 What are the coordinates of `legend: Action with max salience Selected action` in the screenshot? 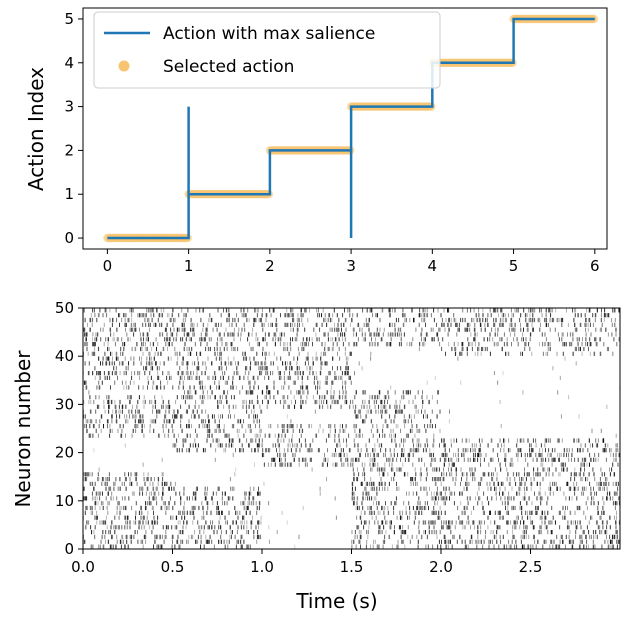 It's located at (267, 50).